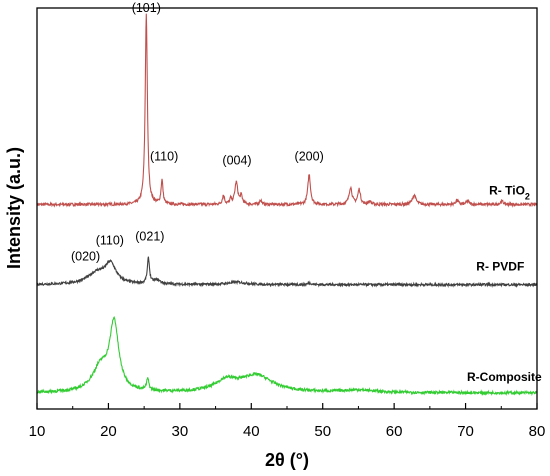 The height and width of the screenshot is (476, 550). What do you see at coordinates (465, 431) in the screenshot?
I see `x-tick-label: 70` at bounding box center [465, 431].